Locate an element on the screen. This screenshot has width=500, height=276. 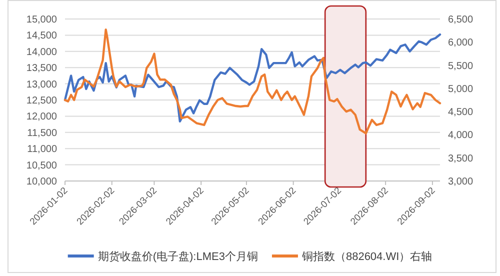
y2-tick-label: 4,000 is located at coordinates (461, 136).